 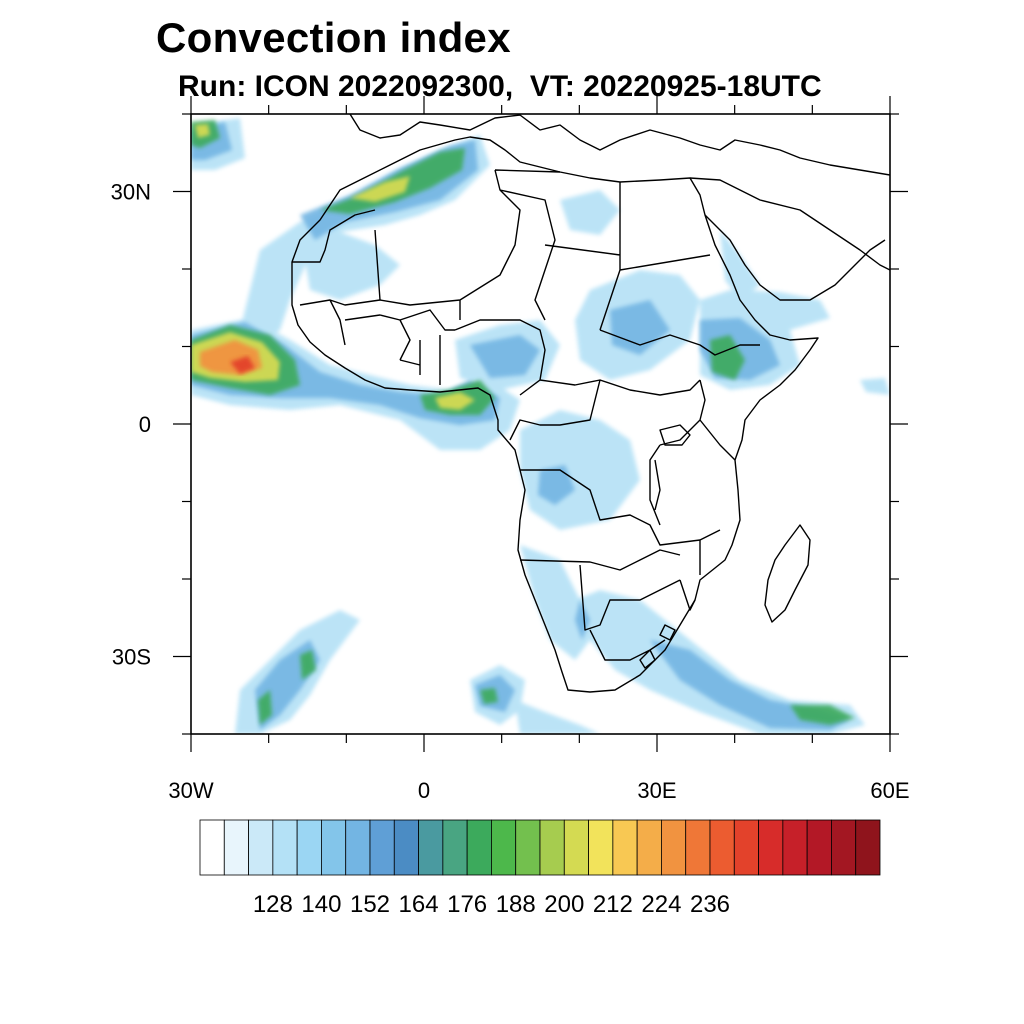 What do you see at coordinates (424, 790) in the screenshot?
I see `lon-tick-label: 0` at bounding box center [424, 790].